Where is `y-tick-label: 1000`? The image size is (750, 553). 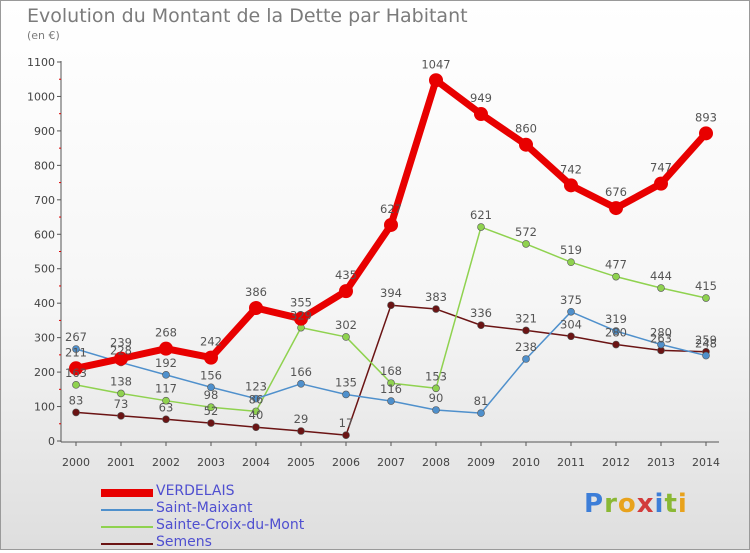
y-tick-label: 1000 is located at coordinates (41, 96).